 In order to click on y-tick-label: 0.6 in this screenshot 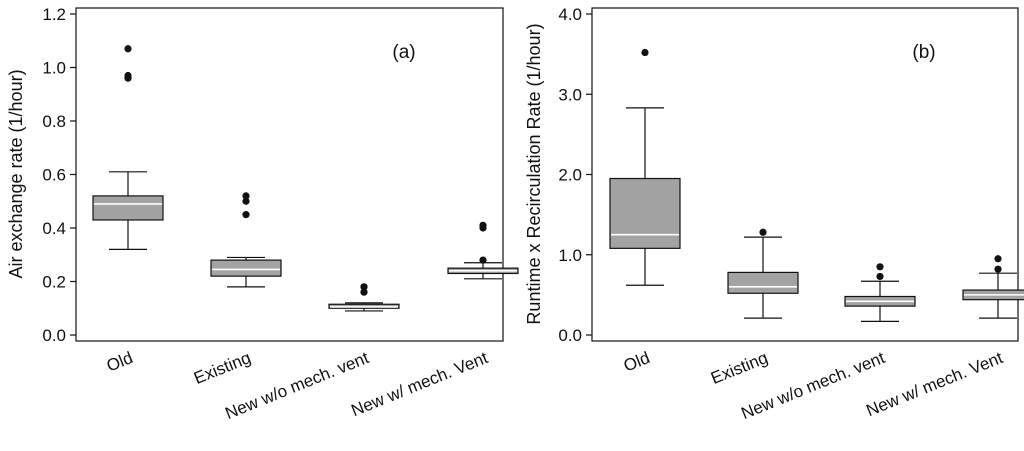, I will do `click(54, 175)`.